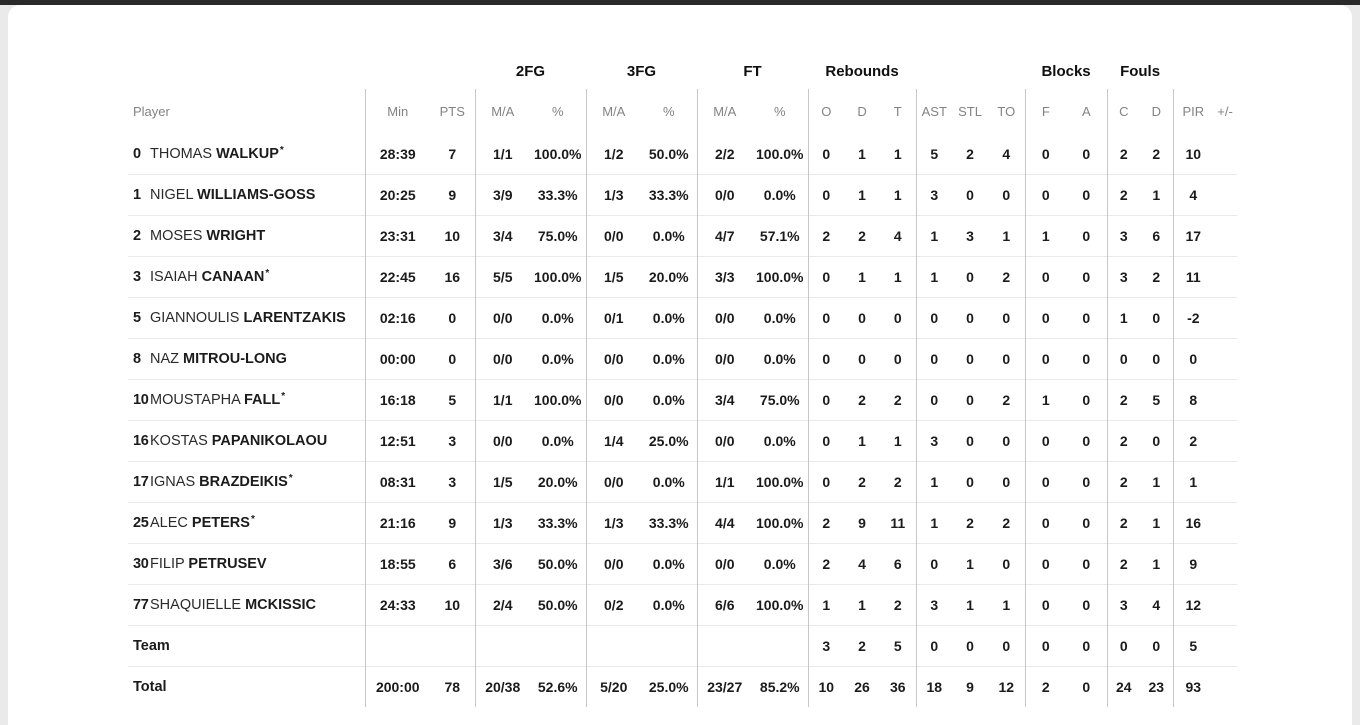  Describe the element at coordinates (452, 400) in the screenshot. I see `cell-pts: 5` at that location.